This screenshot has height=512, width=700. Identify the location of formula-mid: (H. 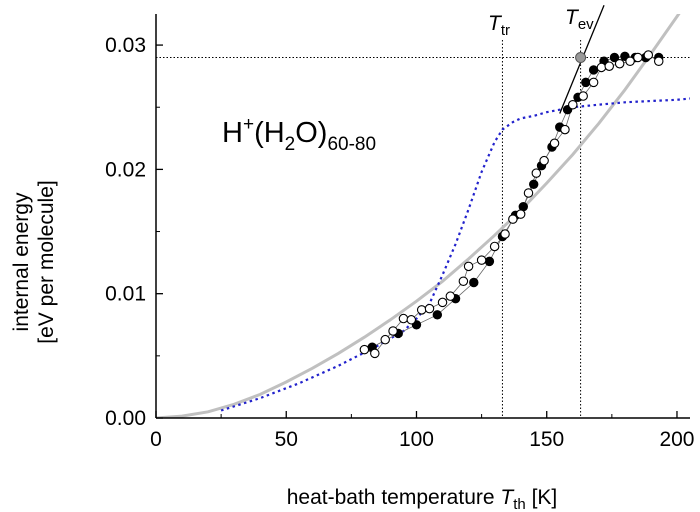
(269, 133).